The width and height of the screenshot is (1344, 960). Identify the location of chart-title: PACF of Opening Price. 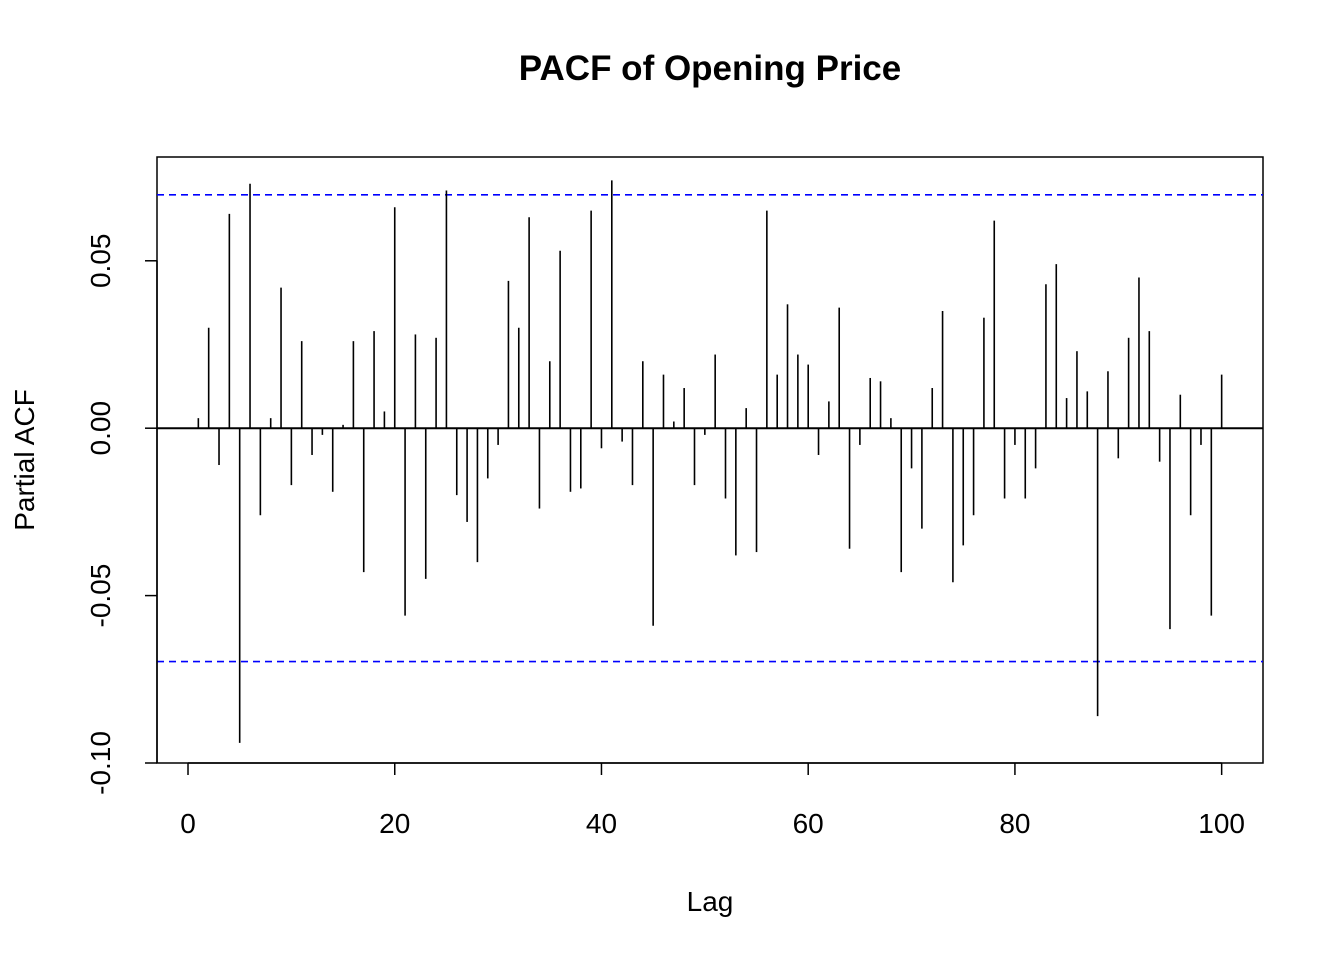
(710, 68).